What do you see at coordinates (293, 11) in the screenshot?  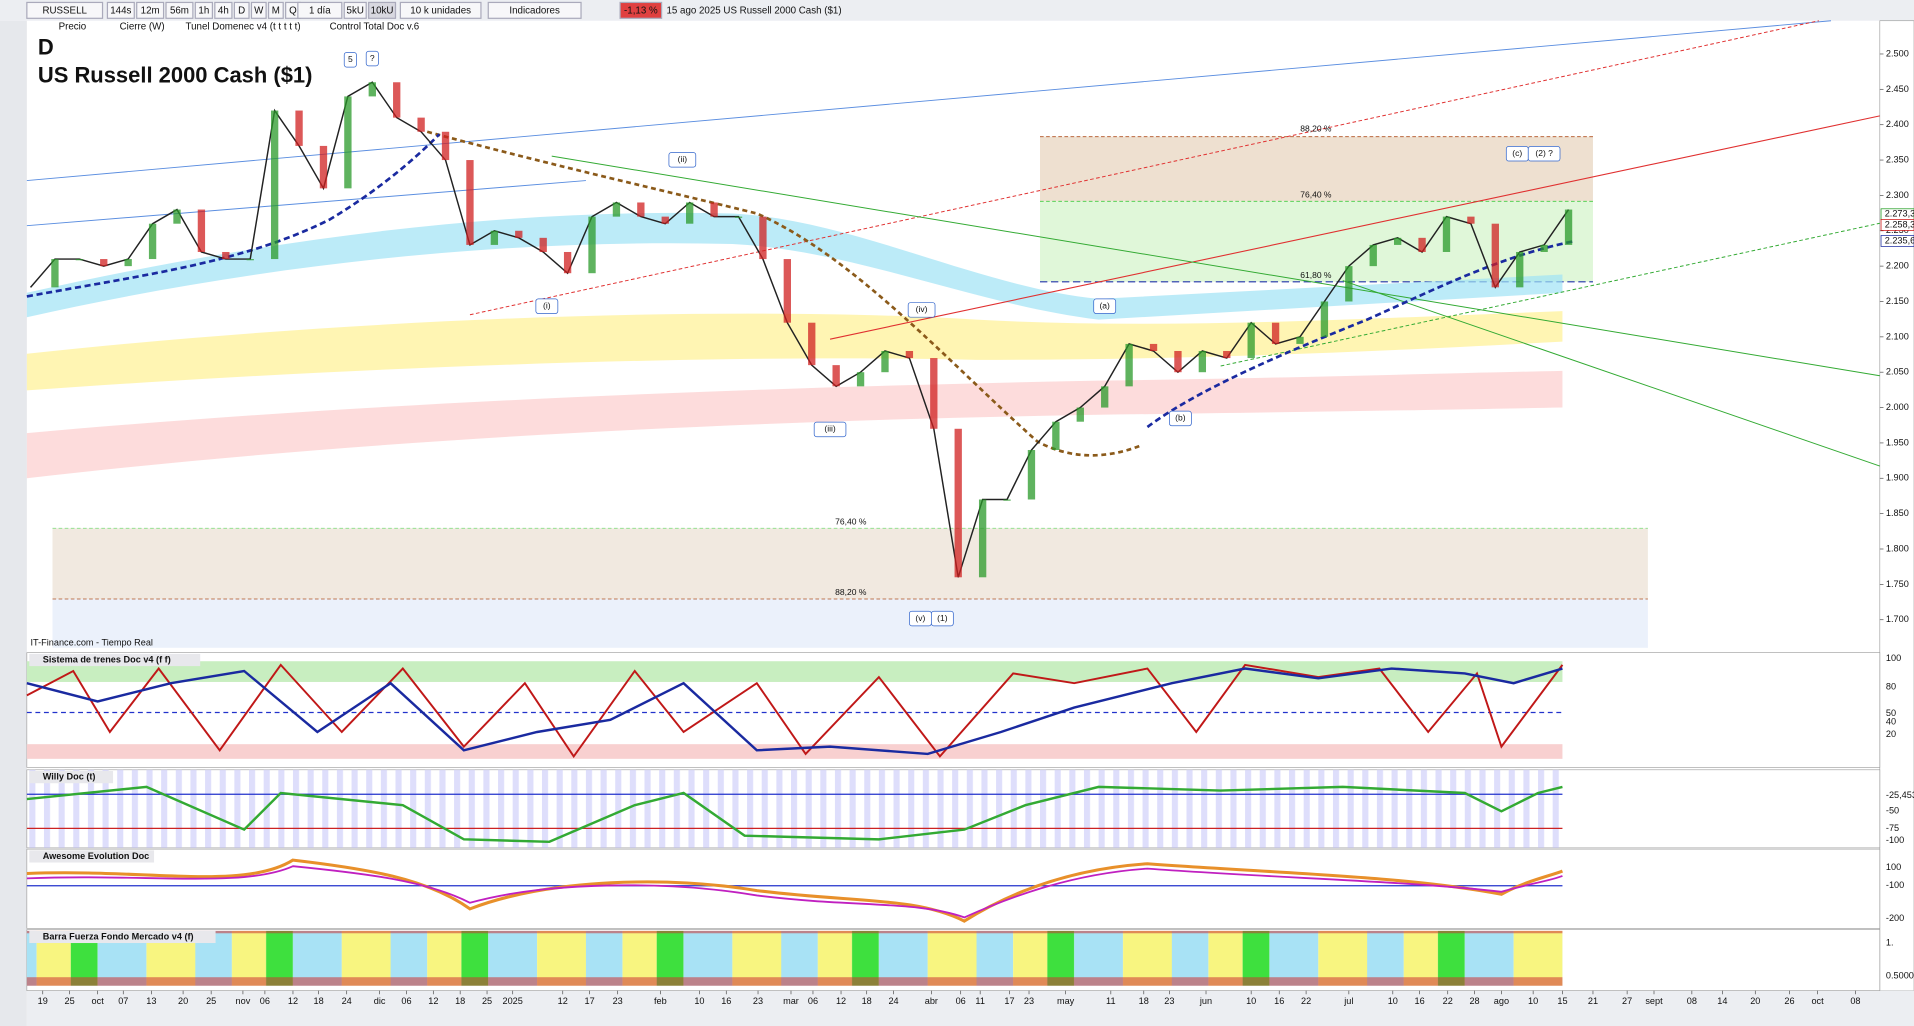 I see `timeframe-button: Q` at bounding box center [293, 11].